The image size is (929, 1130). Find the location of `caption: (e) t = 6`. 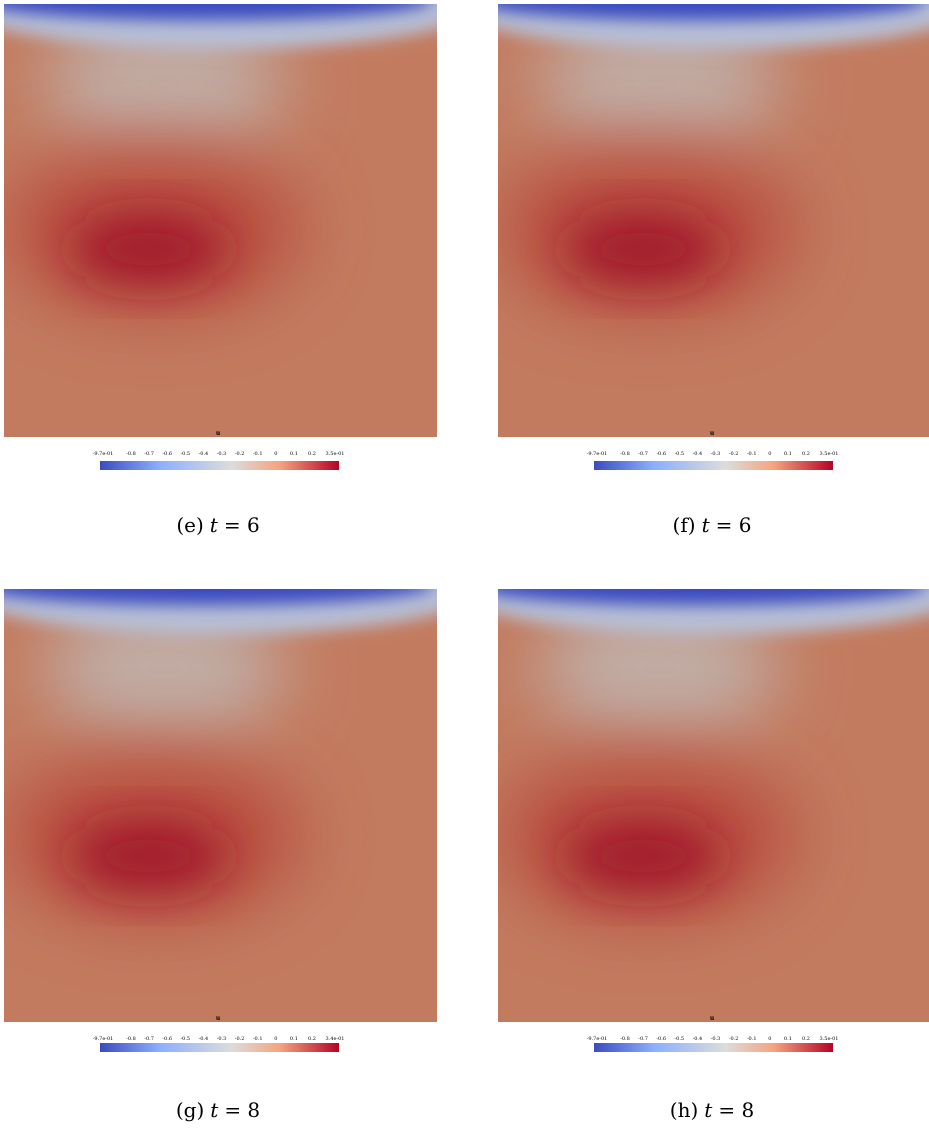

caption: (e) t = 6 is located at coordinates (217, 525).